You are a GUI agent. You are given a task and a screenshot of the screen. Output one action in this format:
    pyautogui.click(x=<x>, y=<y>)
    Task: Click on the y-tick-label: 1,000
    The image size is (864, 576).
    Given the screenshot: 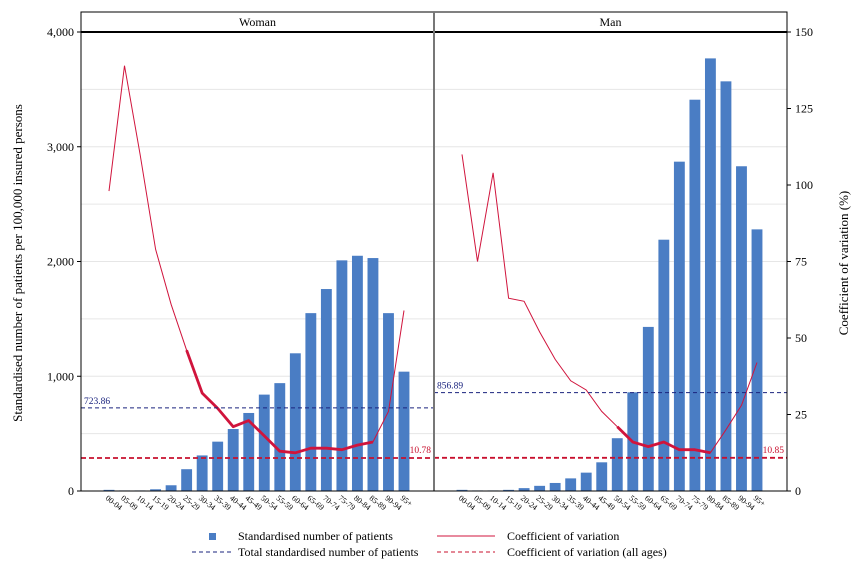 What is the action you would take?
    pyautogui.click(x=60, y=376)
    